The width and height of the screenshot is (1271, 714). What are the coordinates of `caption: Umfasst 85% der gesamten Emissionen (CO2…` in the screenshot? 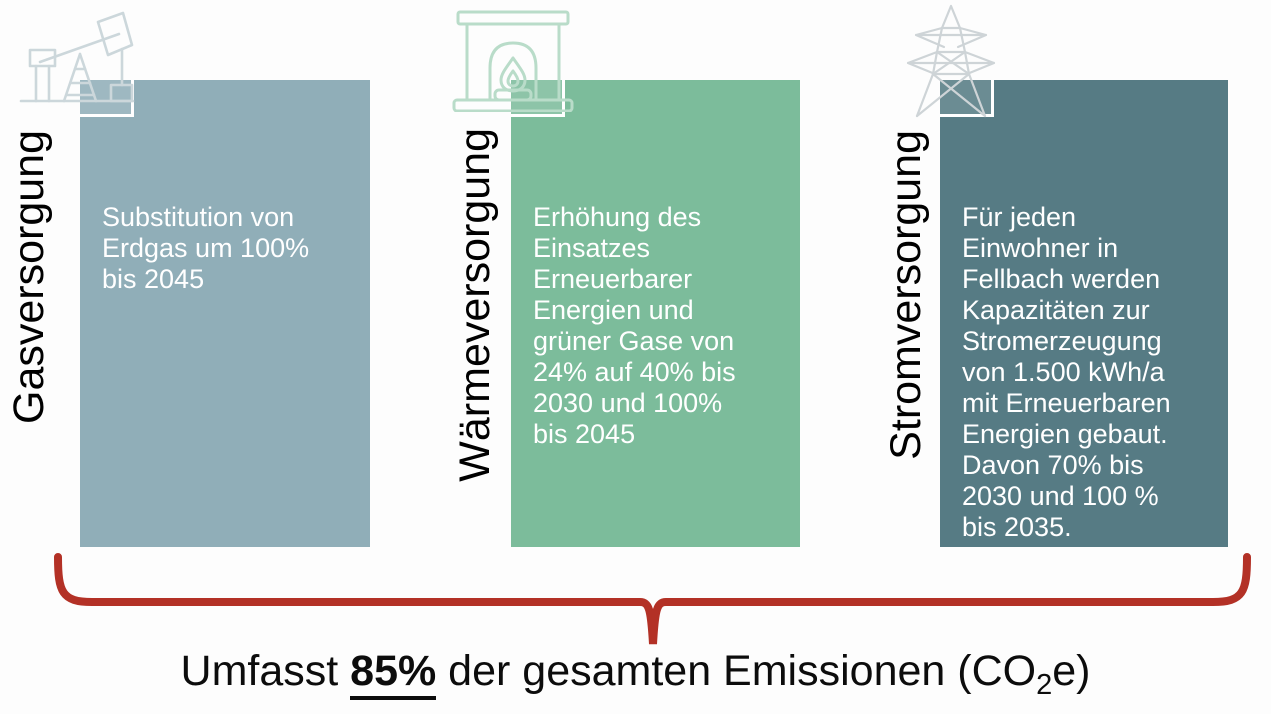 It's located at (635, 678).